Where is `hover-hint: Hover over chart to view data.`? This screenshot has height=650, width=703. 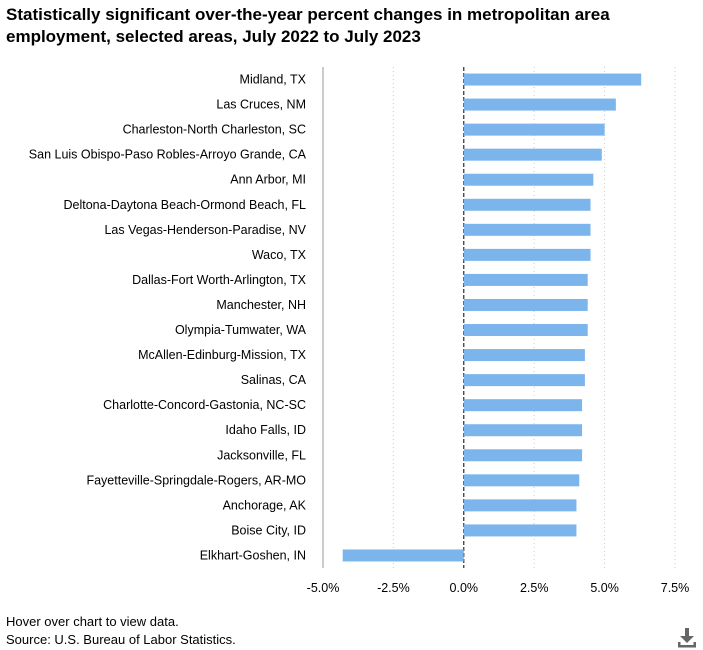 hover-hint: Hover over chart to view data. is located at coordinates (92, 621).